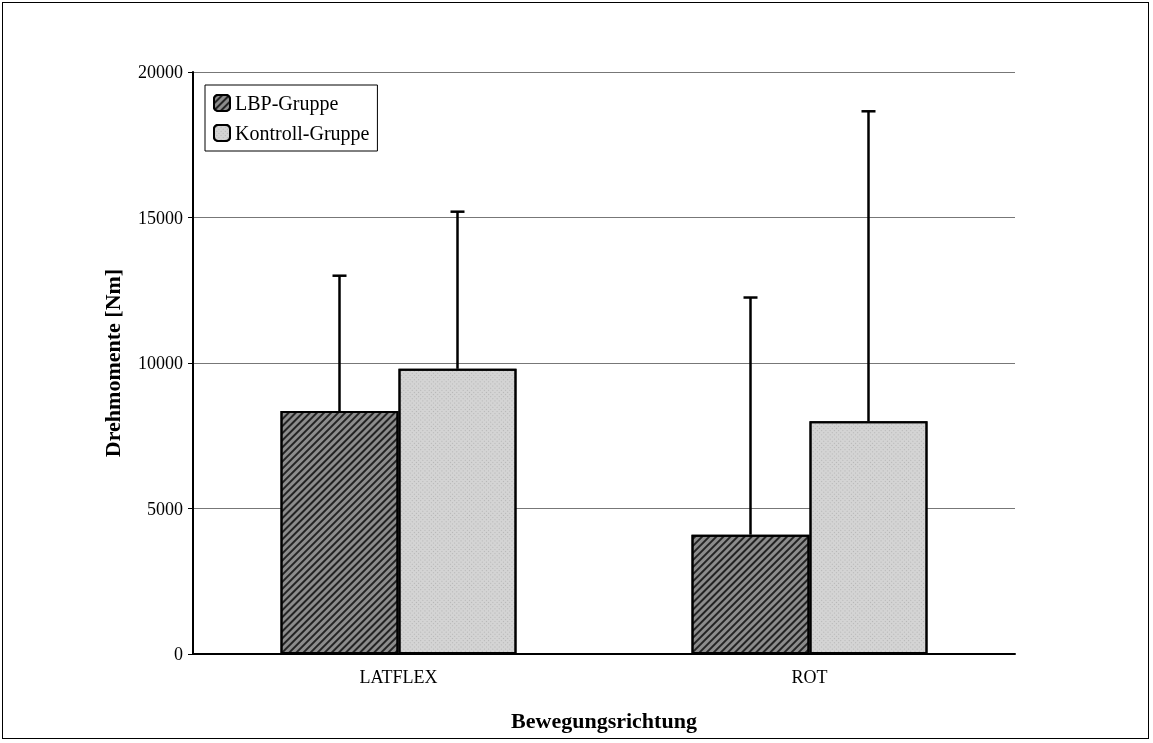 Image resolution: width=1153 pixels, height=743 pixels. I want to click on y-tick-label: 5000, so click(165, 508).